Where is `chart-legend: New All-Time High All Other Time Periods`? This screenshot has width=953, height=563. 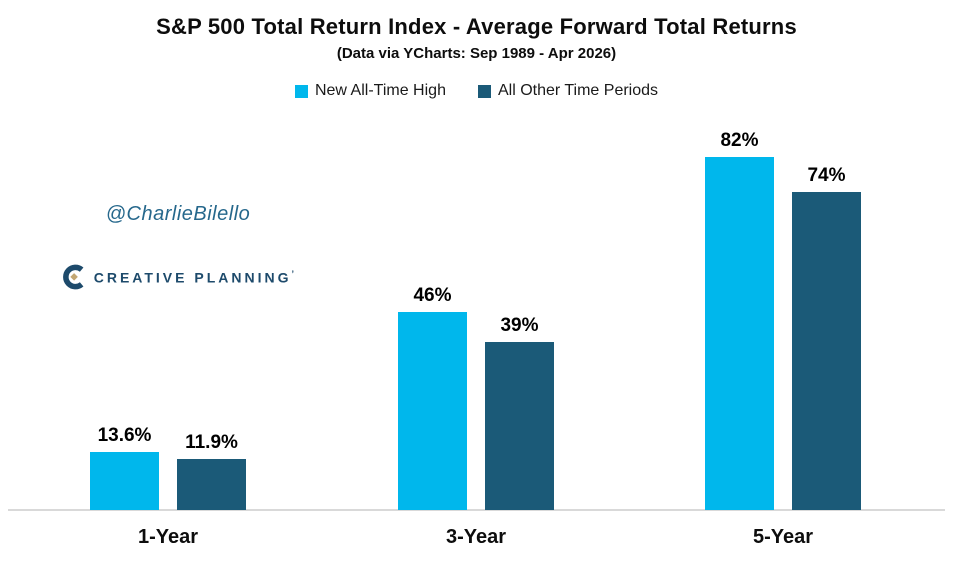 chart-legend: New All-Time High All Other Time Periods is located at coordinates (476, 91).